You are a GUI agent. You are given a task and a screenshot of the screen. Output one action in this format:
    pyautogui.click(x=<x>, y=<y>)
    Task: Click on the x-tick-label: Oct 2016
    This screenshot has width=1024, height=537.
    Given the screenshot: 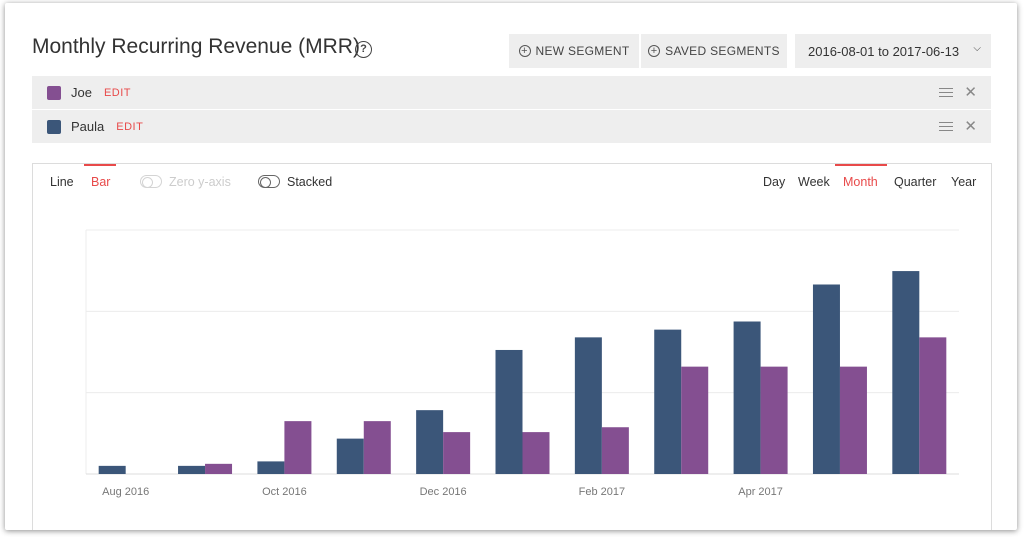 What is the action you would take?
    pyautogui.click(x=284, y=492)
    